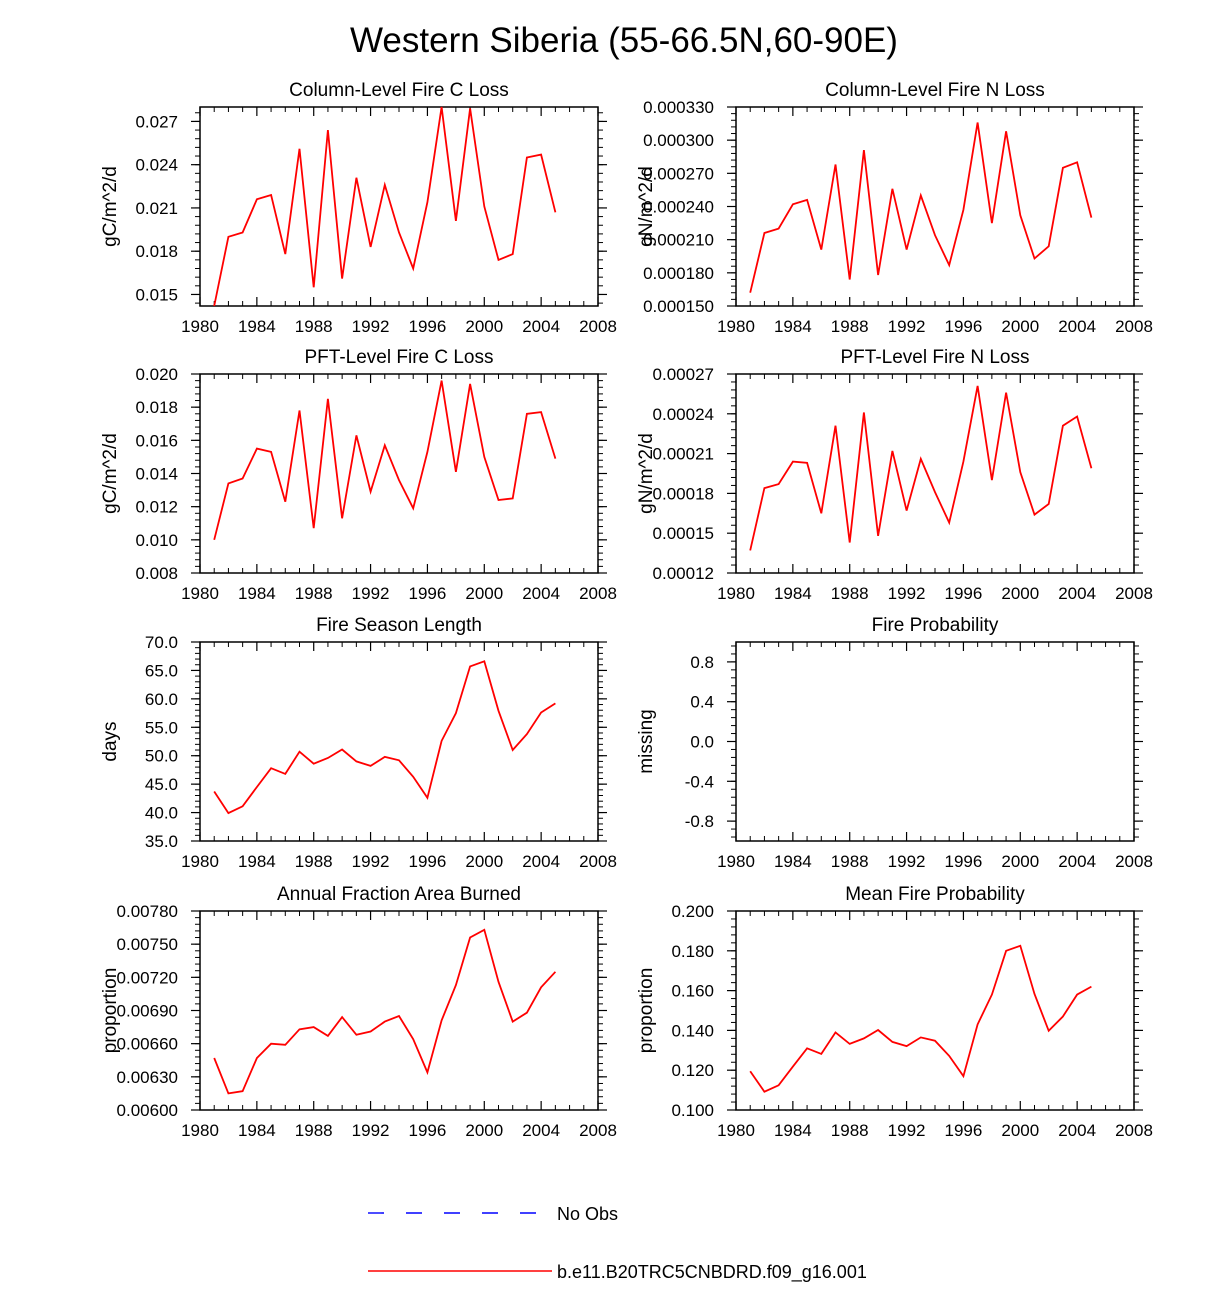  I want to click on y-tick-label: 40.0, so click(161, 813).